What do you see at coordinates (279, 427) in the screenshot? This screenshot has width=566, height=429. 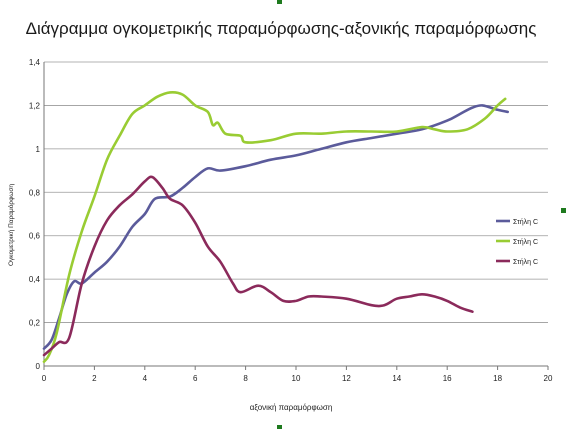 I see `selection-handle-bottom` at bounding box center [279, 427].